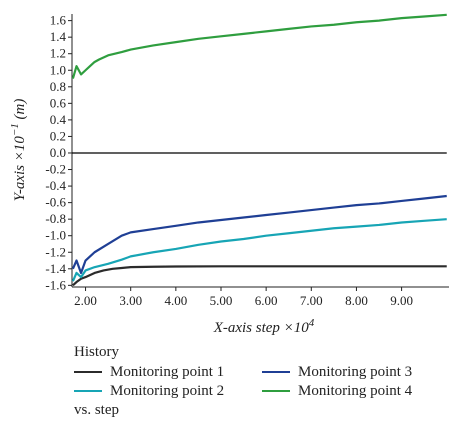  Describe the element at coordinates (311, 300) in the screenshot. I see `x-tick-label: 7.00` at that location.